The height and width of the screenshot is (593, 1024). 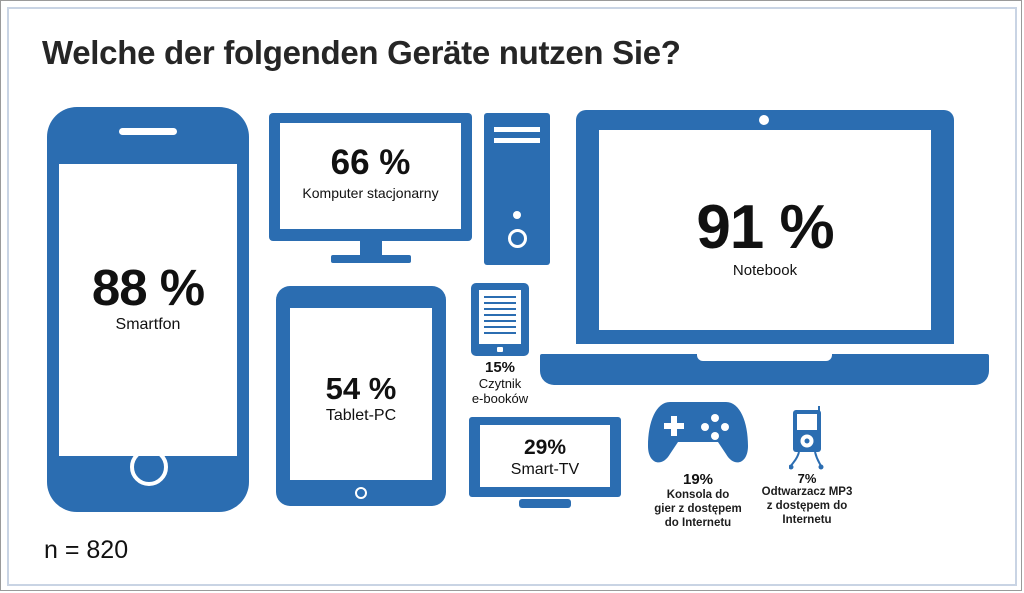 I want to click on laptop-percent: 91 %, so click(x=765, y=227).